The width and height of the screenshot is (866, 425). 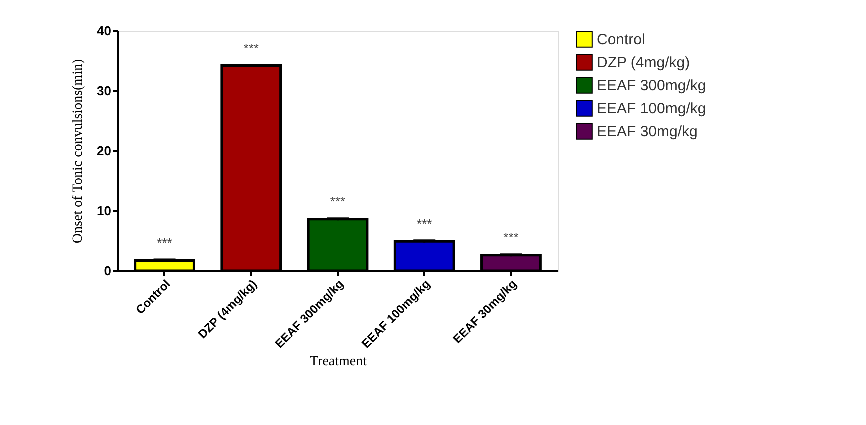 What do you see at coordinates (104, 151) in the screenshot?
I see `y-tick-label: 20` at bounding box center [104, 151].